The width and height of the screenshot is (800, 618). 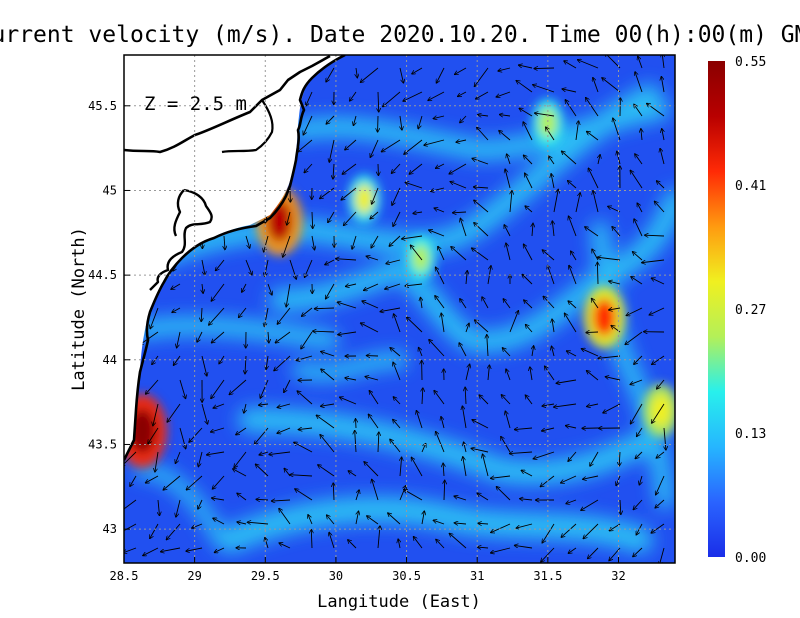 I want to click on colorbar-label: 0.41, so click(x=750, y=186).